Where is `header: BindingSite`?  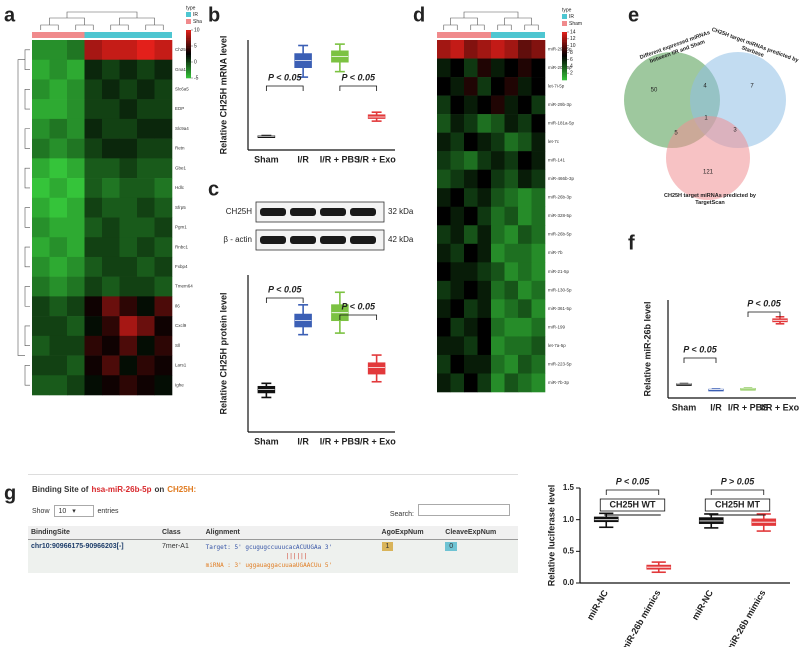 header: BindingSite is located at coordinates (93, 533).